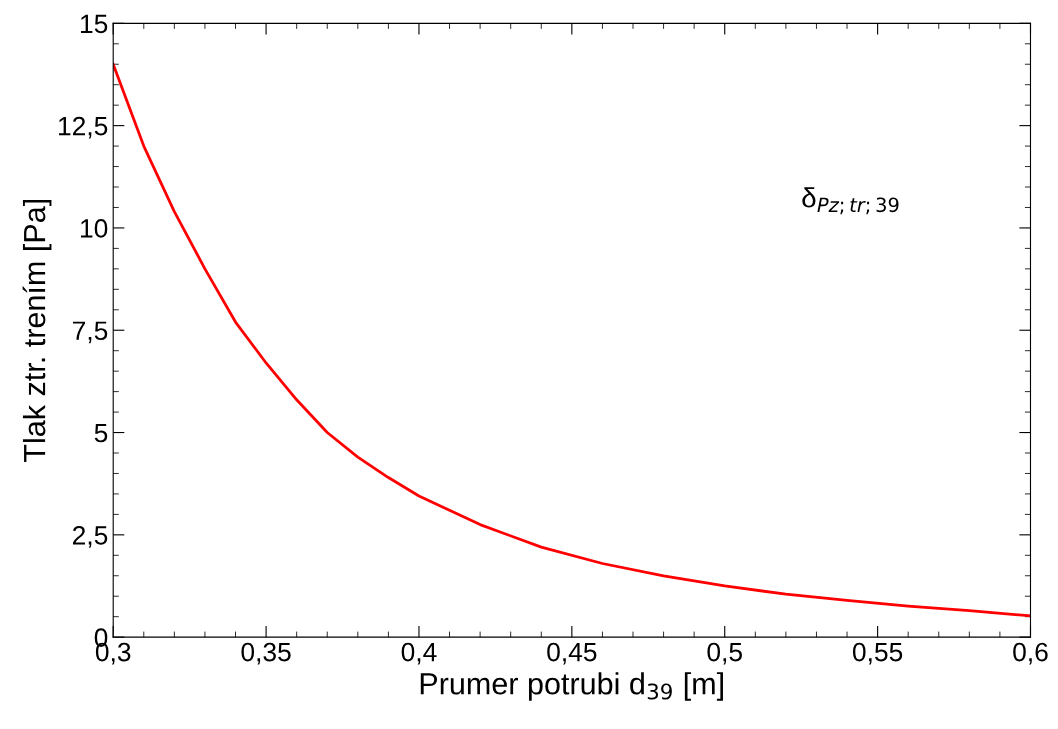 The image size is (1058, 729). I want to click on y-tick-label: 12,5, so click(83, 127).